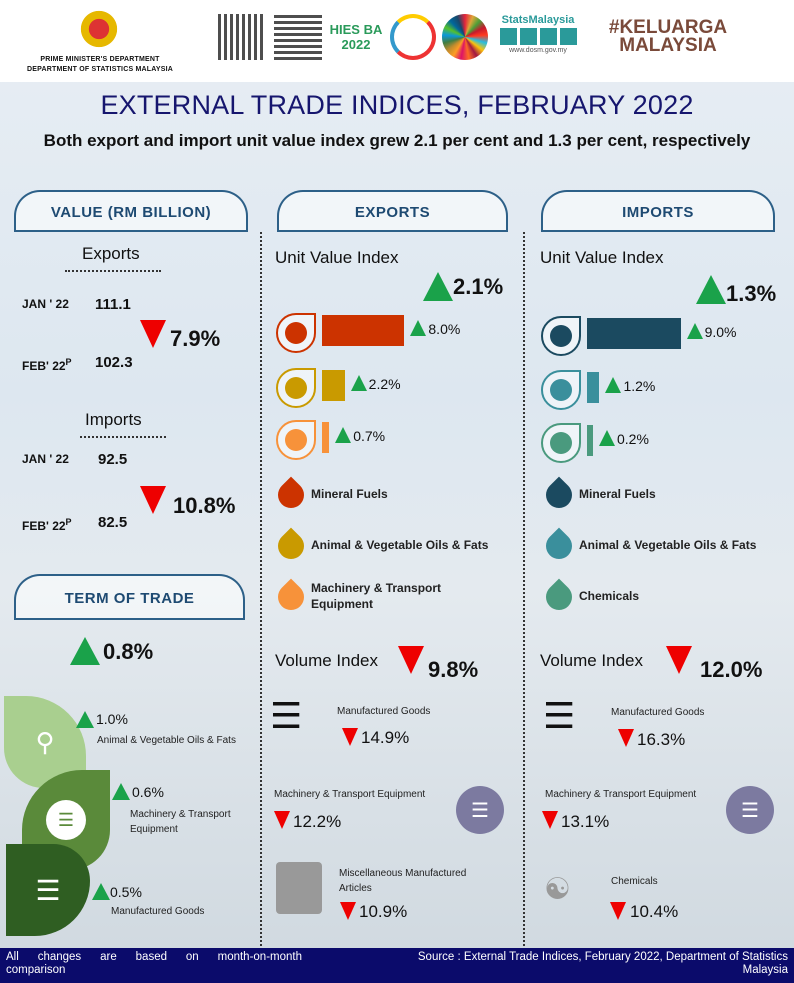 This screenshot has height=983, width=794. Describe the element at coordinates (413, 37) in the screenshot. I see `dosm-logo` at that location.